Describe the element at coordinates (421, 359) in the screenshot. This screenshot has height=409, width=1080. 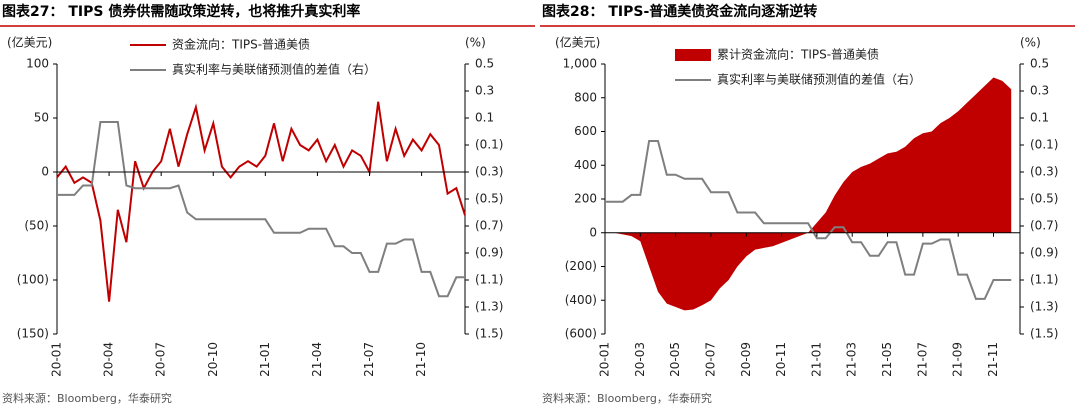
I see `x-tick-label: 21-10` at that location.